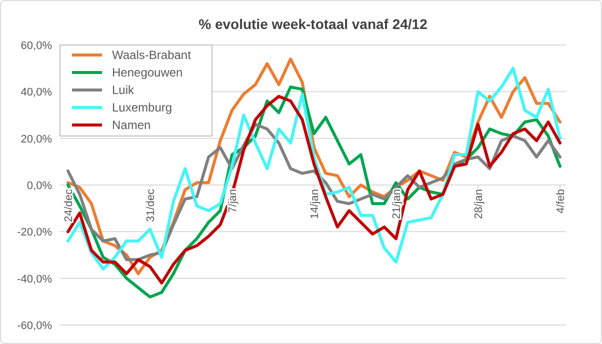 This screenshot has width=602, height=344. Describe the element at coordinates (147, 73) in the screenshot. I see `legend-label: Henegouwen` at that location.